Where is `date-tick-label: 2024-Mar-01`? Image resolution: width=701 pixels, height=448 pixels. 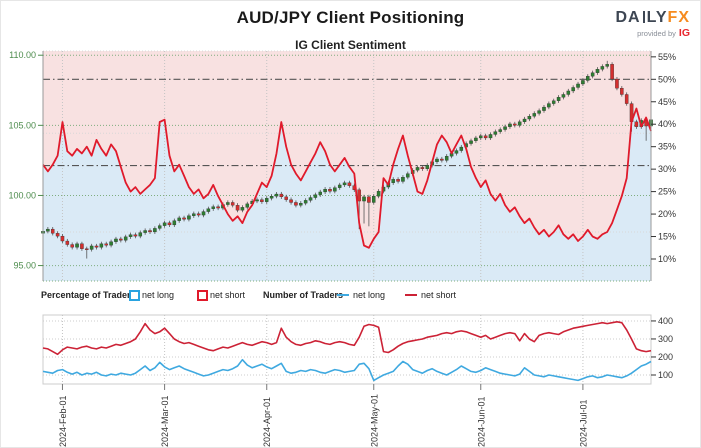 date-tick-label: 2024-Mar-01 is located at coordinates (165, 421).